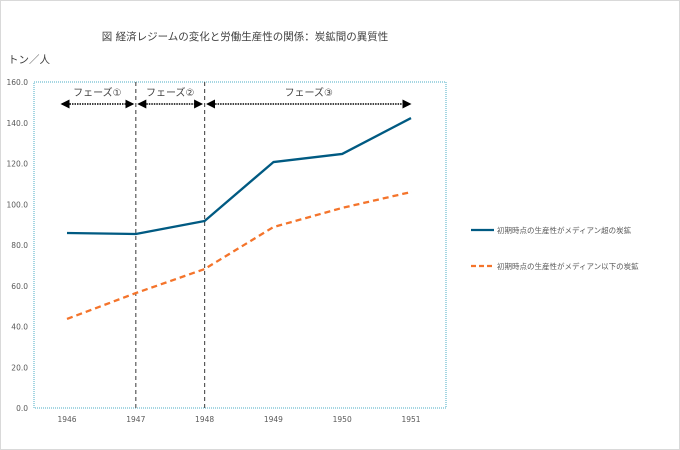 The width and height of the screenshot is (680, 450). Describe the element at coordinates (564, 230) in the screenshot. I see `legend-label-0: 初期時点の生産性がメディアン超の炭鉱` at that location.